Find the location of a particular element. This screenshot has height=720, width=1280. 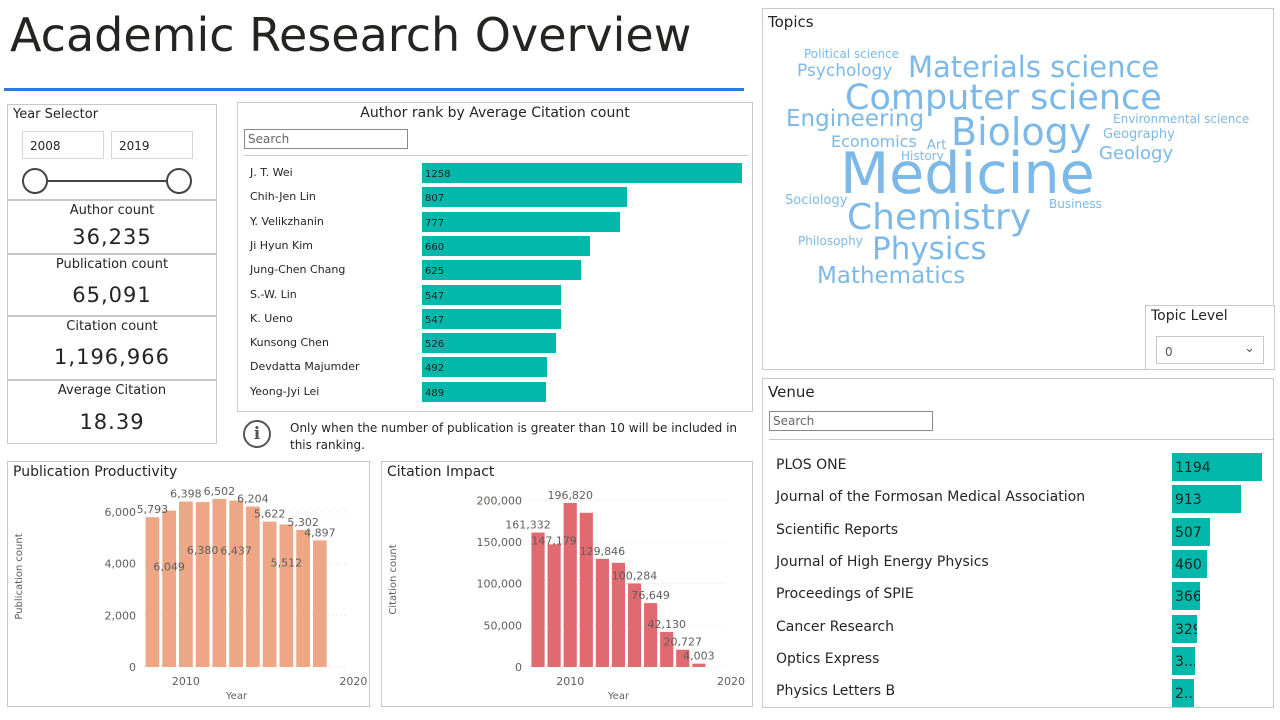

data-label: 6,049 is located at coordinates (169, 567).